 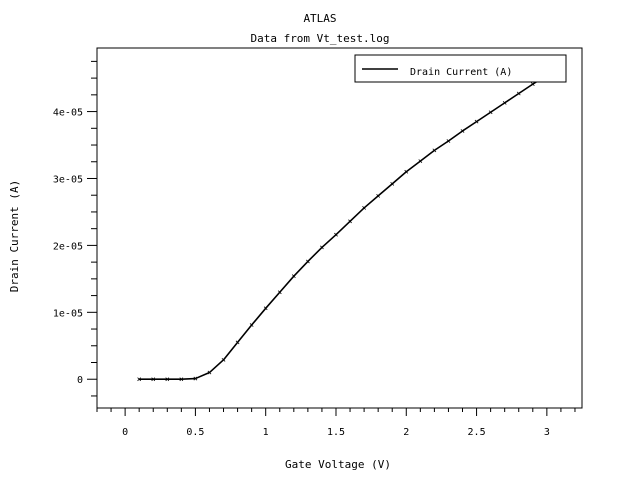 I want to click on x-tick-label: 1.5, so click(x=336, y=432).